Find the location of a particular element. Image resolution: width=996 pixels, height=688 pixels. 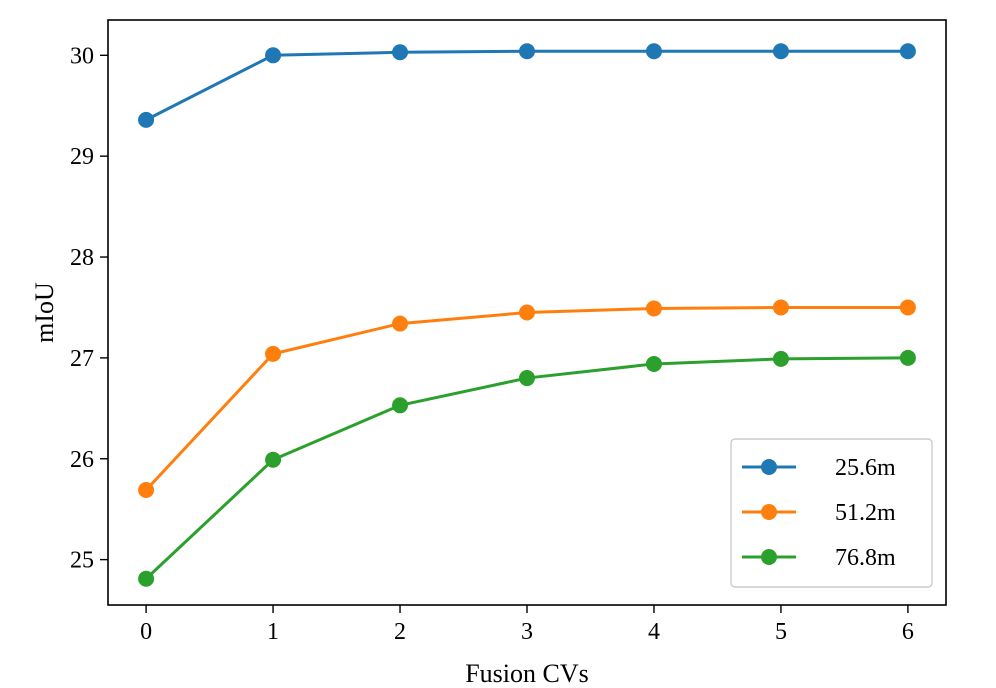

y-axis-title: mIoU is located at coordinates (44, 312).